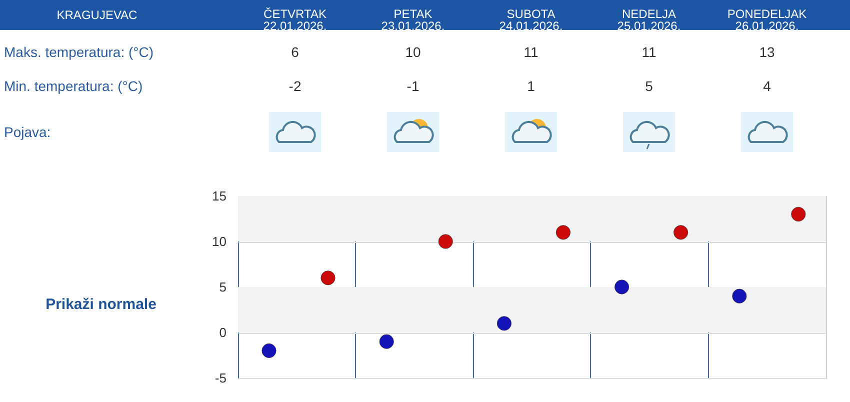 This screenshot has width=850, height=402. What do you see at coordinates (27, 132) in the screenshot?
I see `text: Pojava:` at bounding box center [27, 132].